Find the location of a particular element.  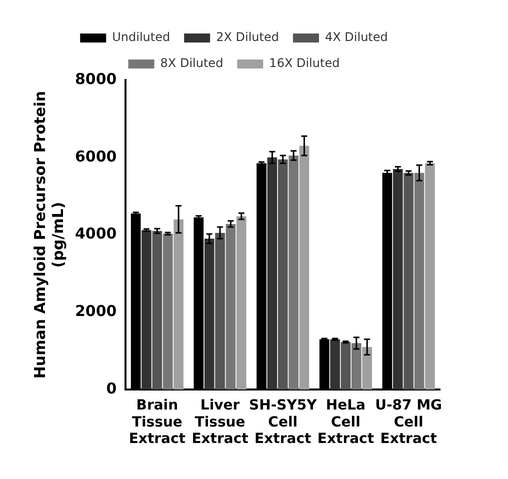

y-tick-label: 0 is located at coordinates (111, 388).